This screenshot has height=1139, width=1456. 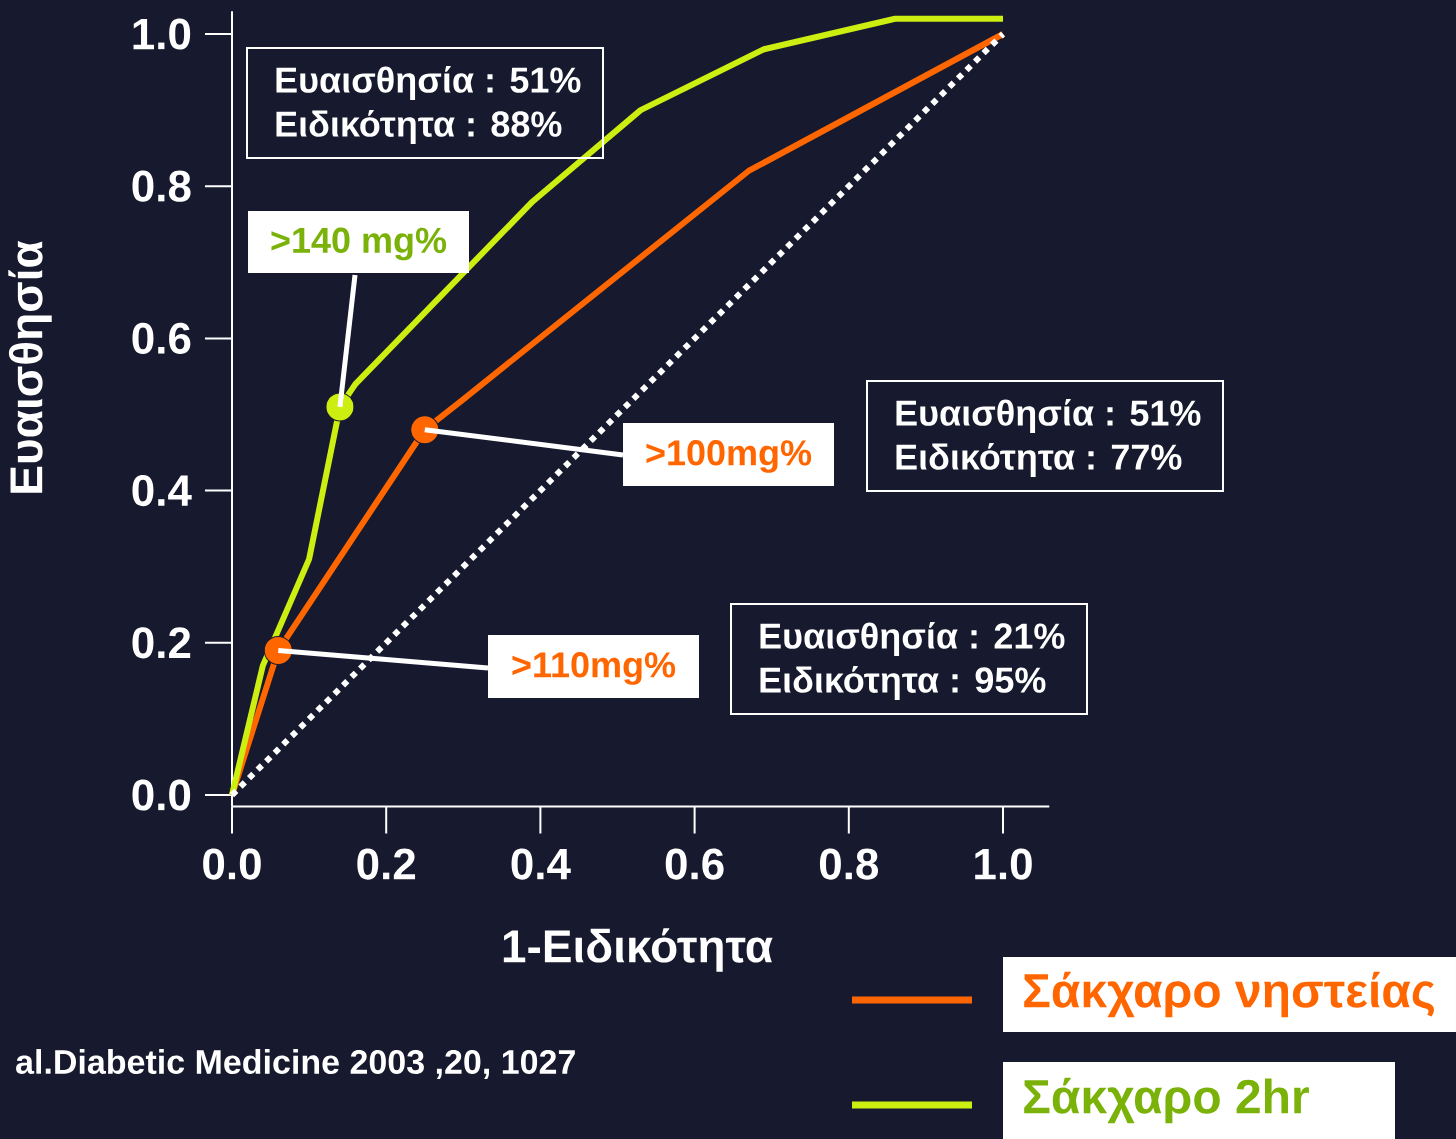 What do you see at coordinates (912, 639) in the screenshot?
I see `annotation: Ευαισθησία : 21%` at bounding box center [912, 639].